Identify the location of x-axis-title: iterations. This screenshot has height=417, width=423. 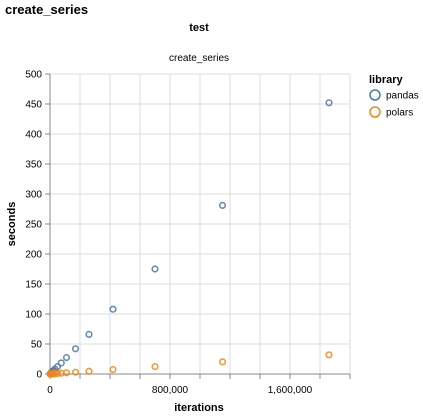
(199, 408).